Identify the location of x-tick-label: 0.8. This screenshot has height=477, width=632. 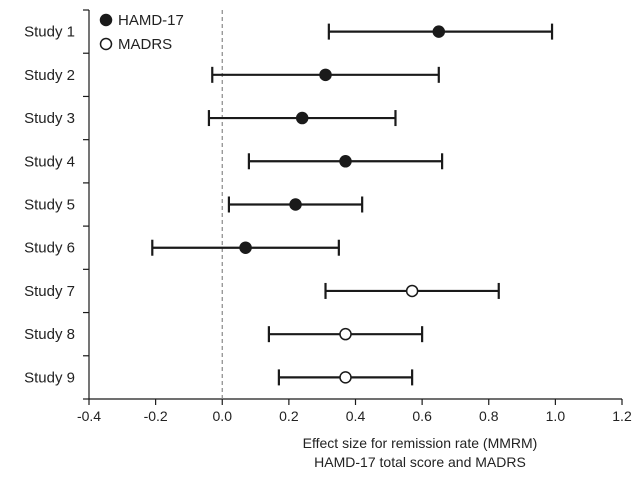
(489, 416).